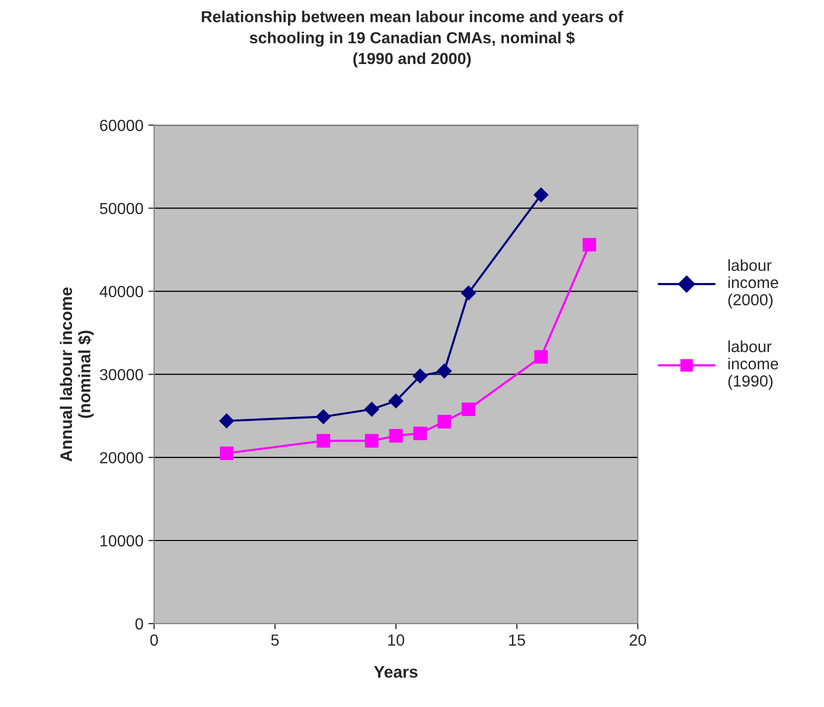  I want to click on chart-title: Relationship between mean labour income and years of schooling in 19 Canadian CMAs, nominal $ (1990 and 2000), so click(413, 39).